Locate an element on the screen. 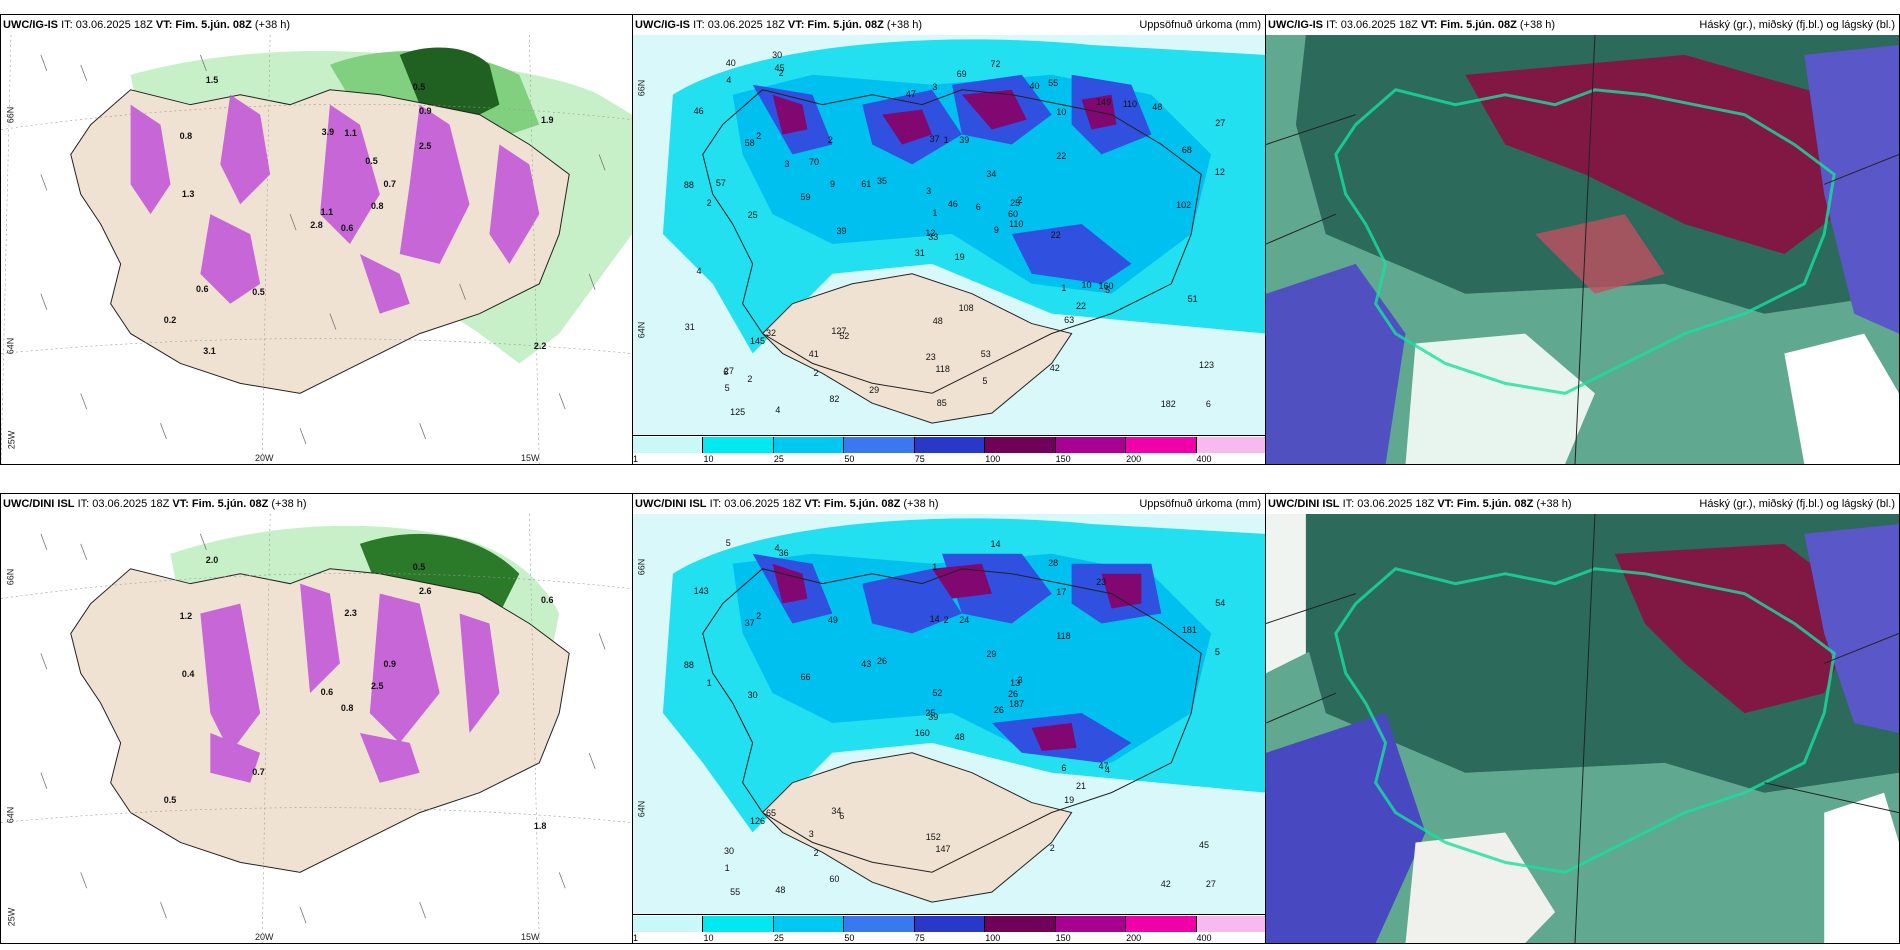  map-value-label: 1.9 is located at coordinates (547, 119).